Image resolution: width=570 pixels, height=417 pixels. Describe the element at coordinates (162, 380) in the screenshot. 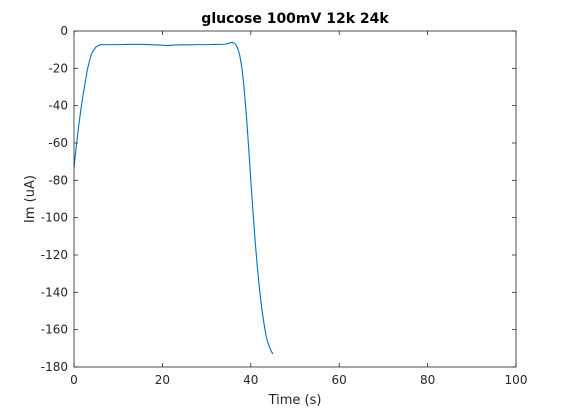

I see `x-tick-label: 20` at that location.